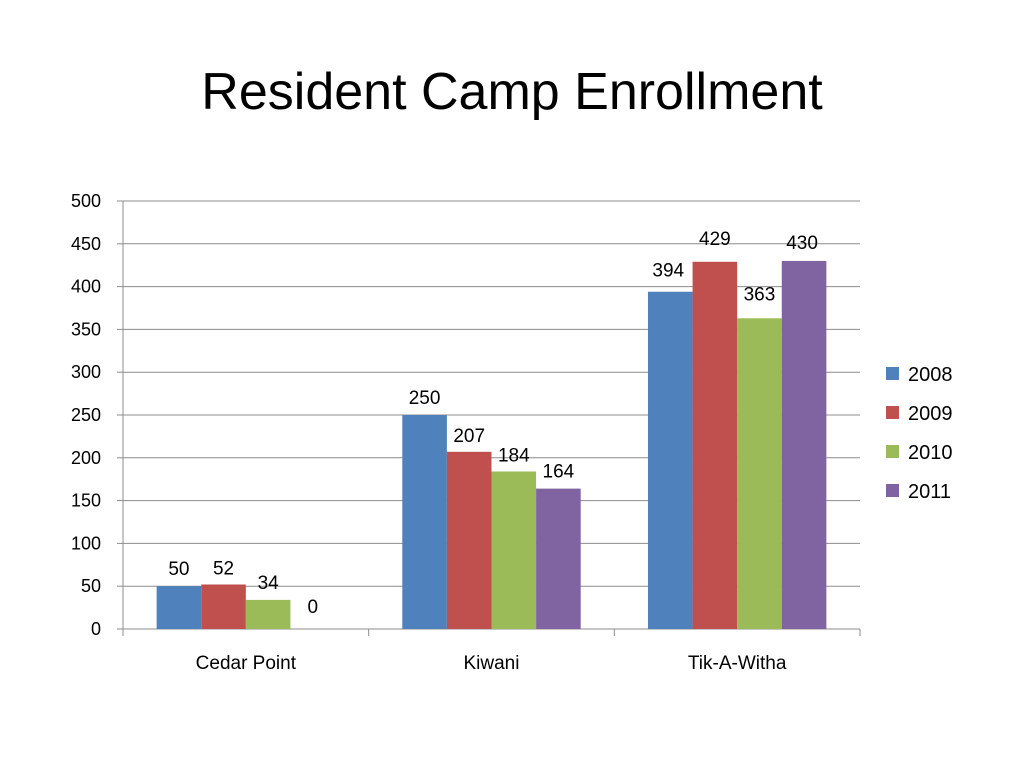 The width and height of the screenshot is (1024, 768). I want to click on data-label: 429, so click(715, 239).